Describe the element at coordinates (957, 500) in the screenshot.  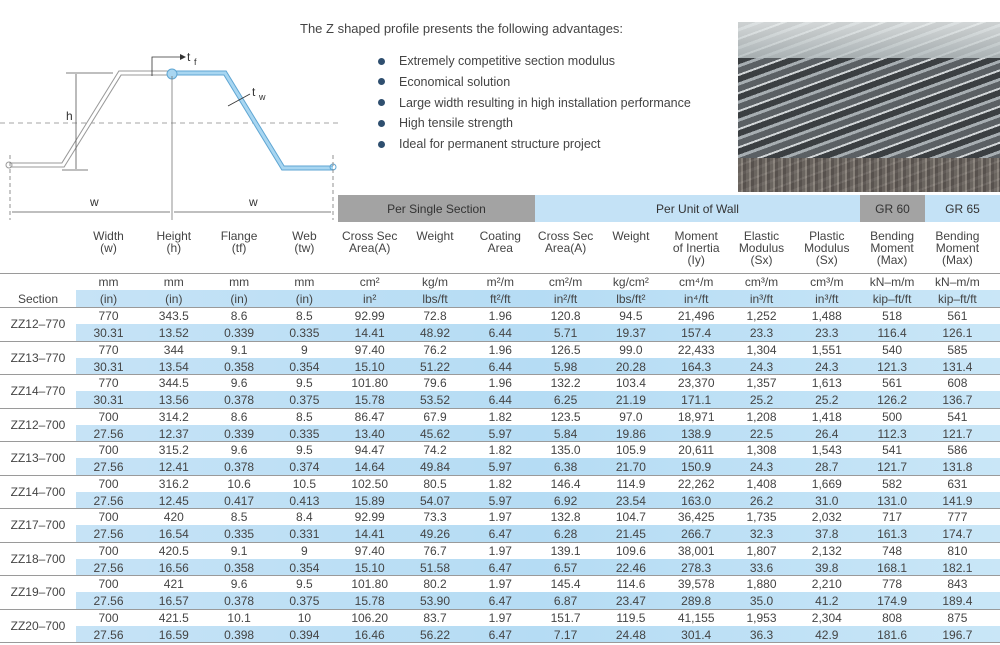
I see `table-cell-imperial: 141.9` at that location.